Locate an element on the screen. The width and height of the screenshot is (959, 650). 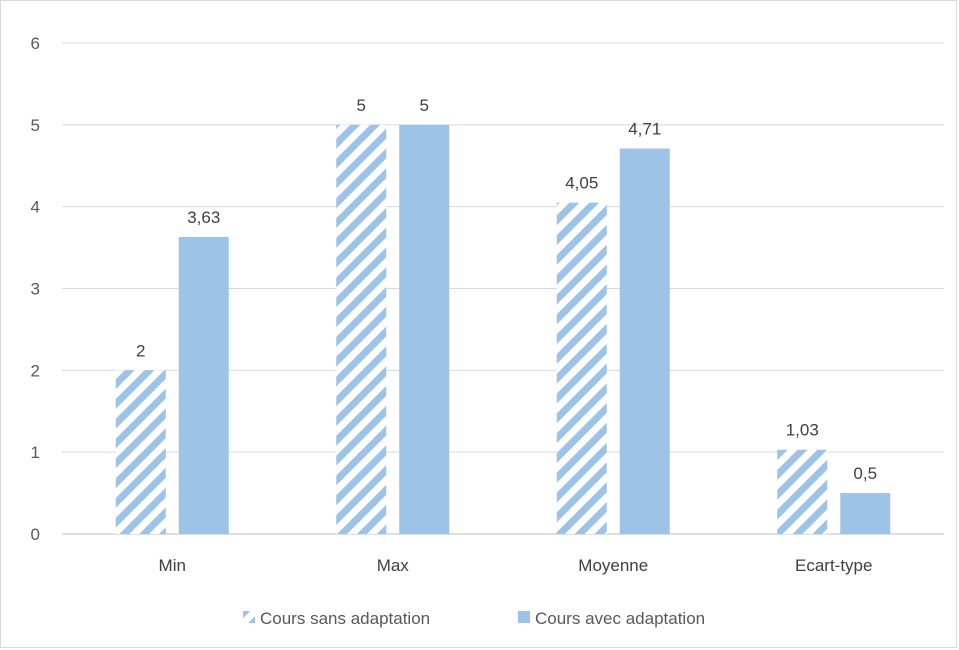
legend-label: Cours avec adaptation is located at coordinates (620, 618).